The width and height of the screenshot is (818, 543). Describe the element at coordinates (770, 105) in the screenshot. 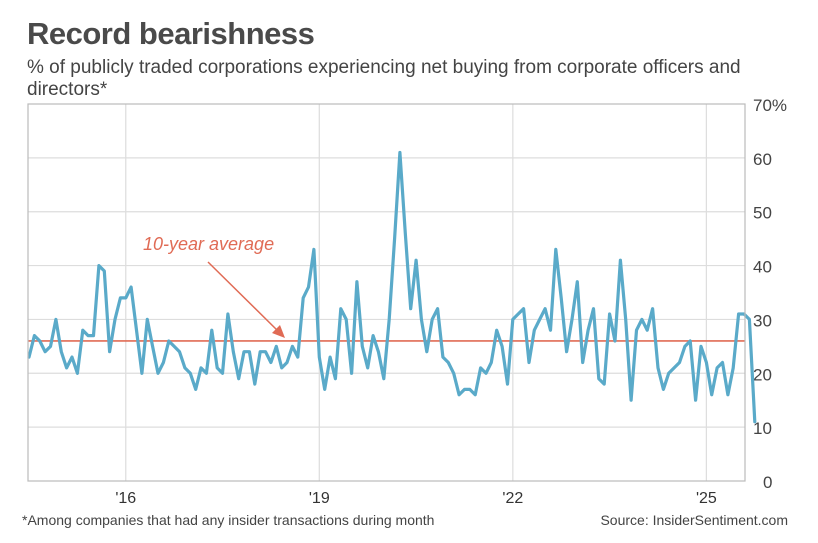

I see `y-tick-label: 70%` at that location.